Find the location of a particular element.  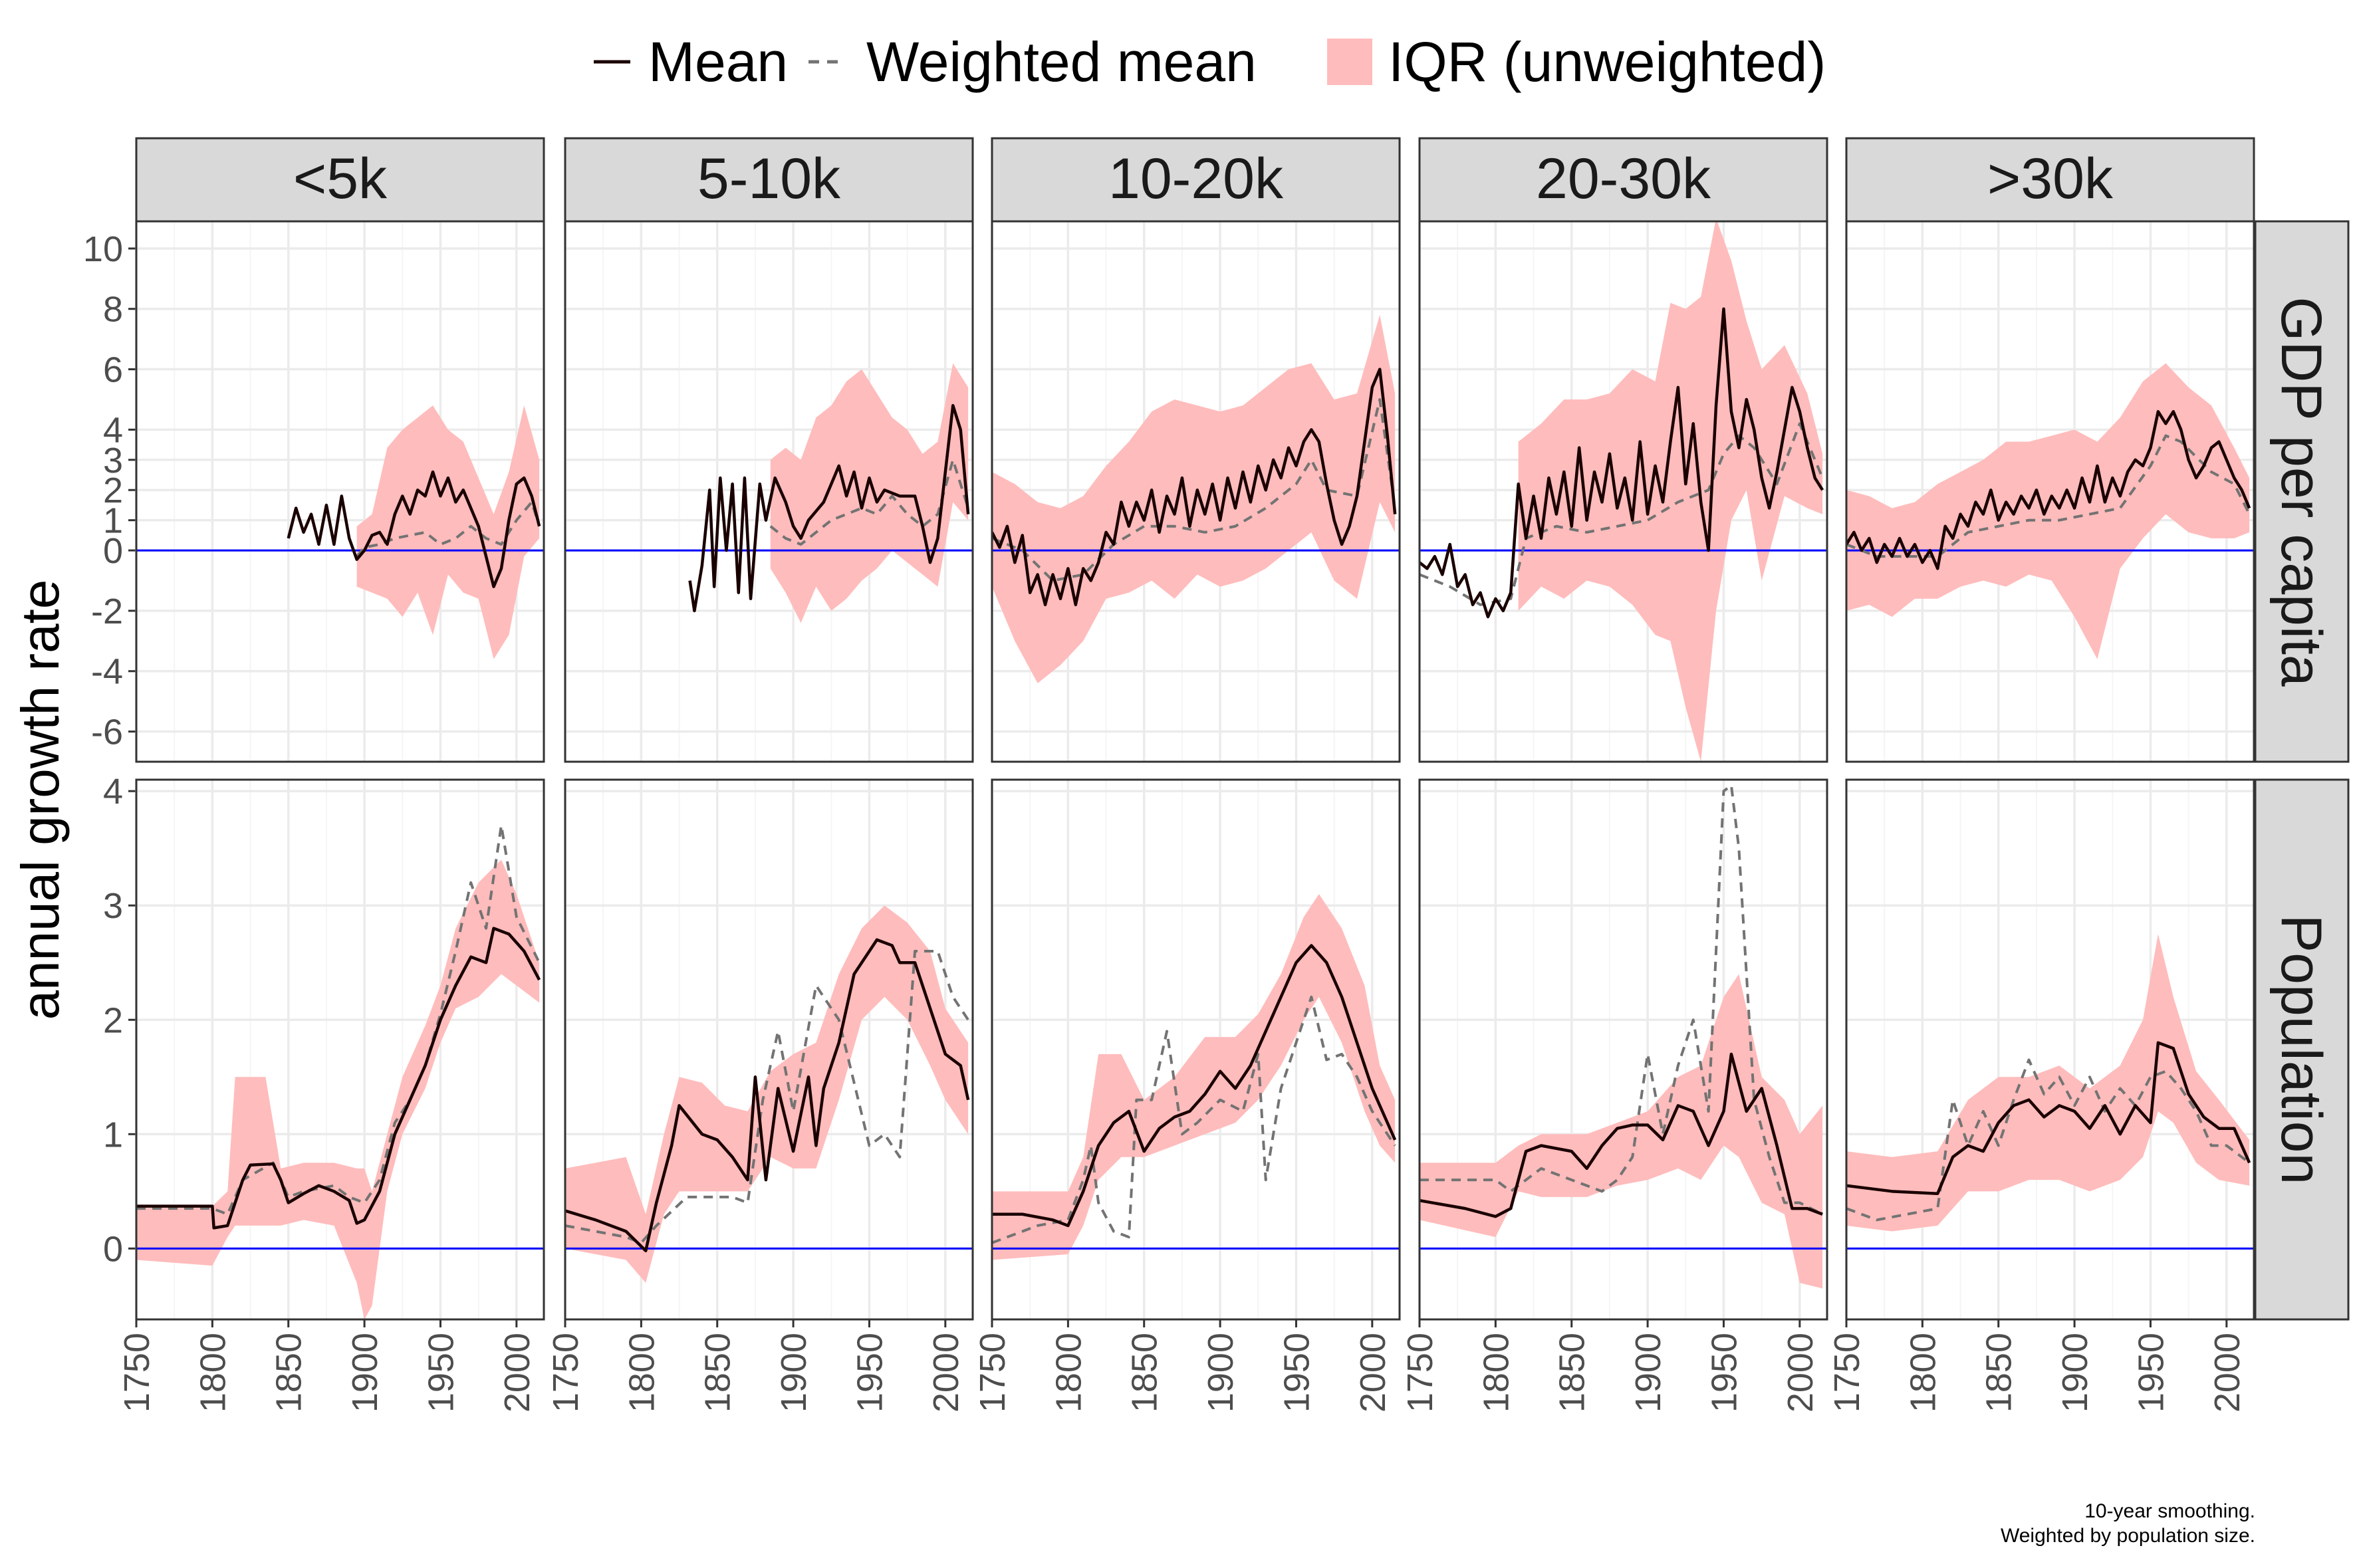

y-tick-label: -6 is located at coordinates (107, 733).